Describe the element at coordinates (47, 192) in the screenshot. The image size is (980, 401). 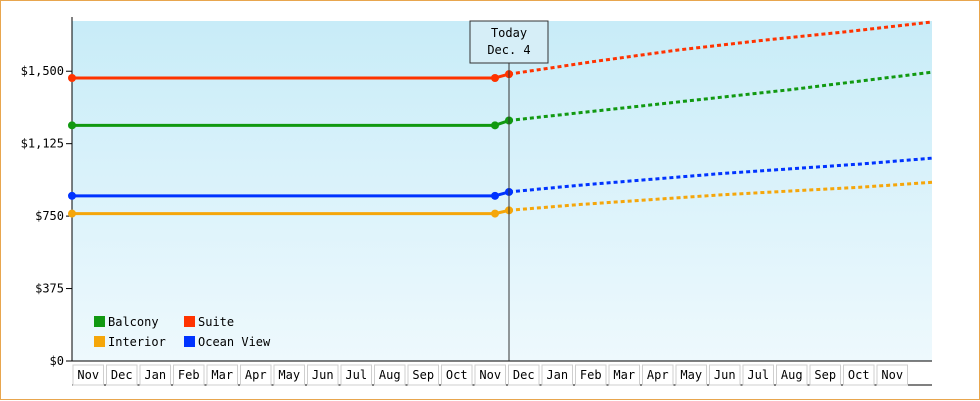
I see `y-axis: $0 $375 $750 $1,125 $1,500` at that location.